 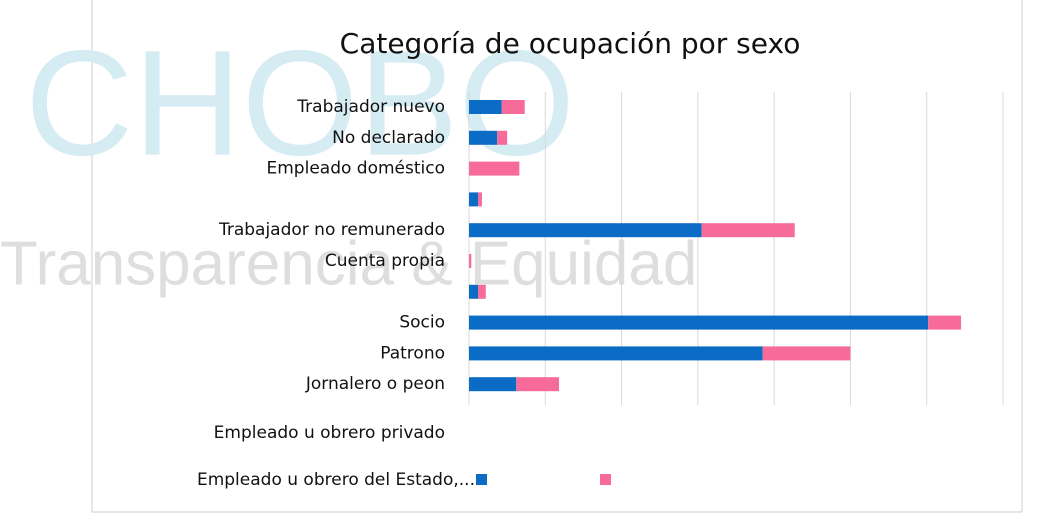 I want to click on extra-label: Empleado u obrero privado, so click(x=329, y=433).